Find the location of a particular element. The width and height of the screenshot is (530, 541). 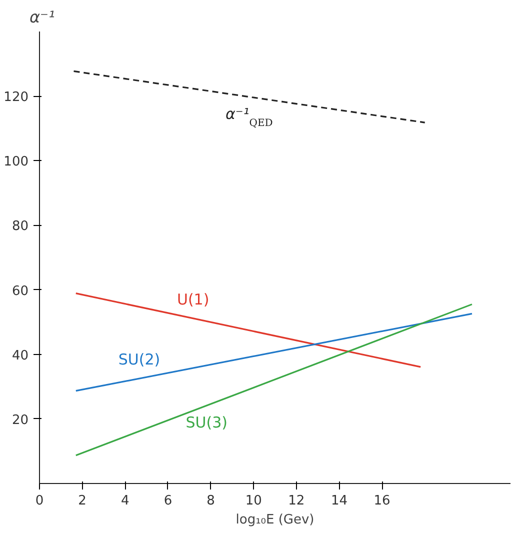

y-tick-label: 20 is located at coordinates (20, 420).